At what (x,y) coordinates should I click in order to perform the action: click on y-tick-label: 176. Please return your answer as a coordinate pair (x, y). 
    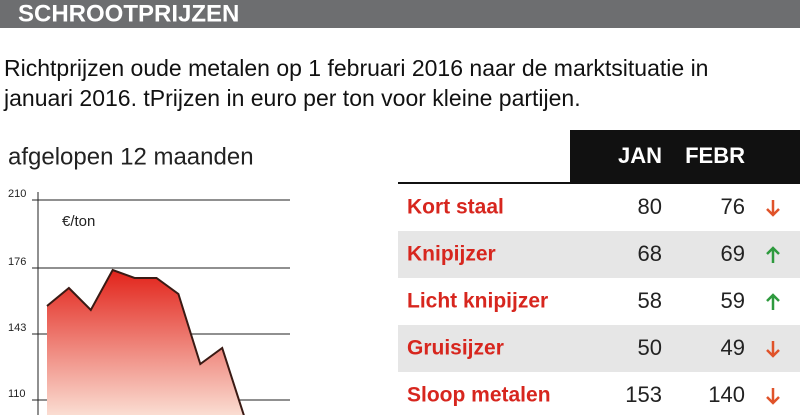
    Looking at the image, I should click on (17, 262).